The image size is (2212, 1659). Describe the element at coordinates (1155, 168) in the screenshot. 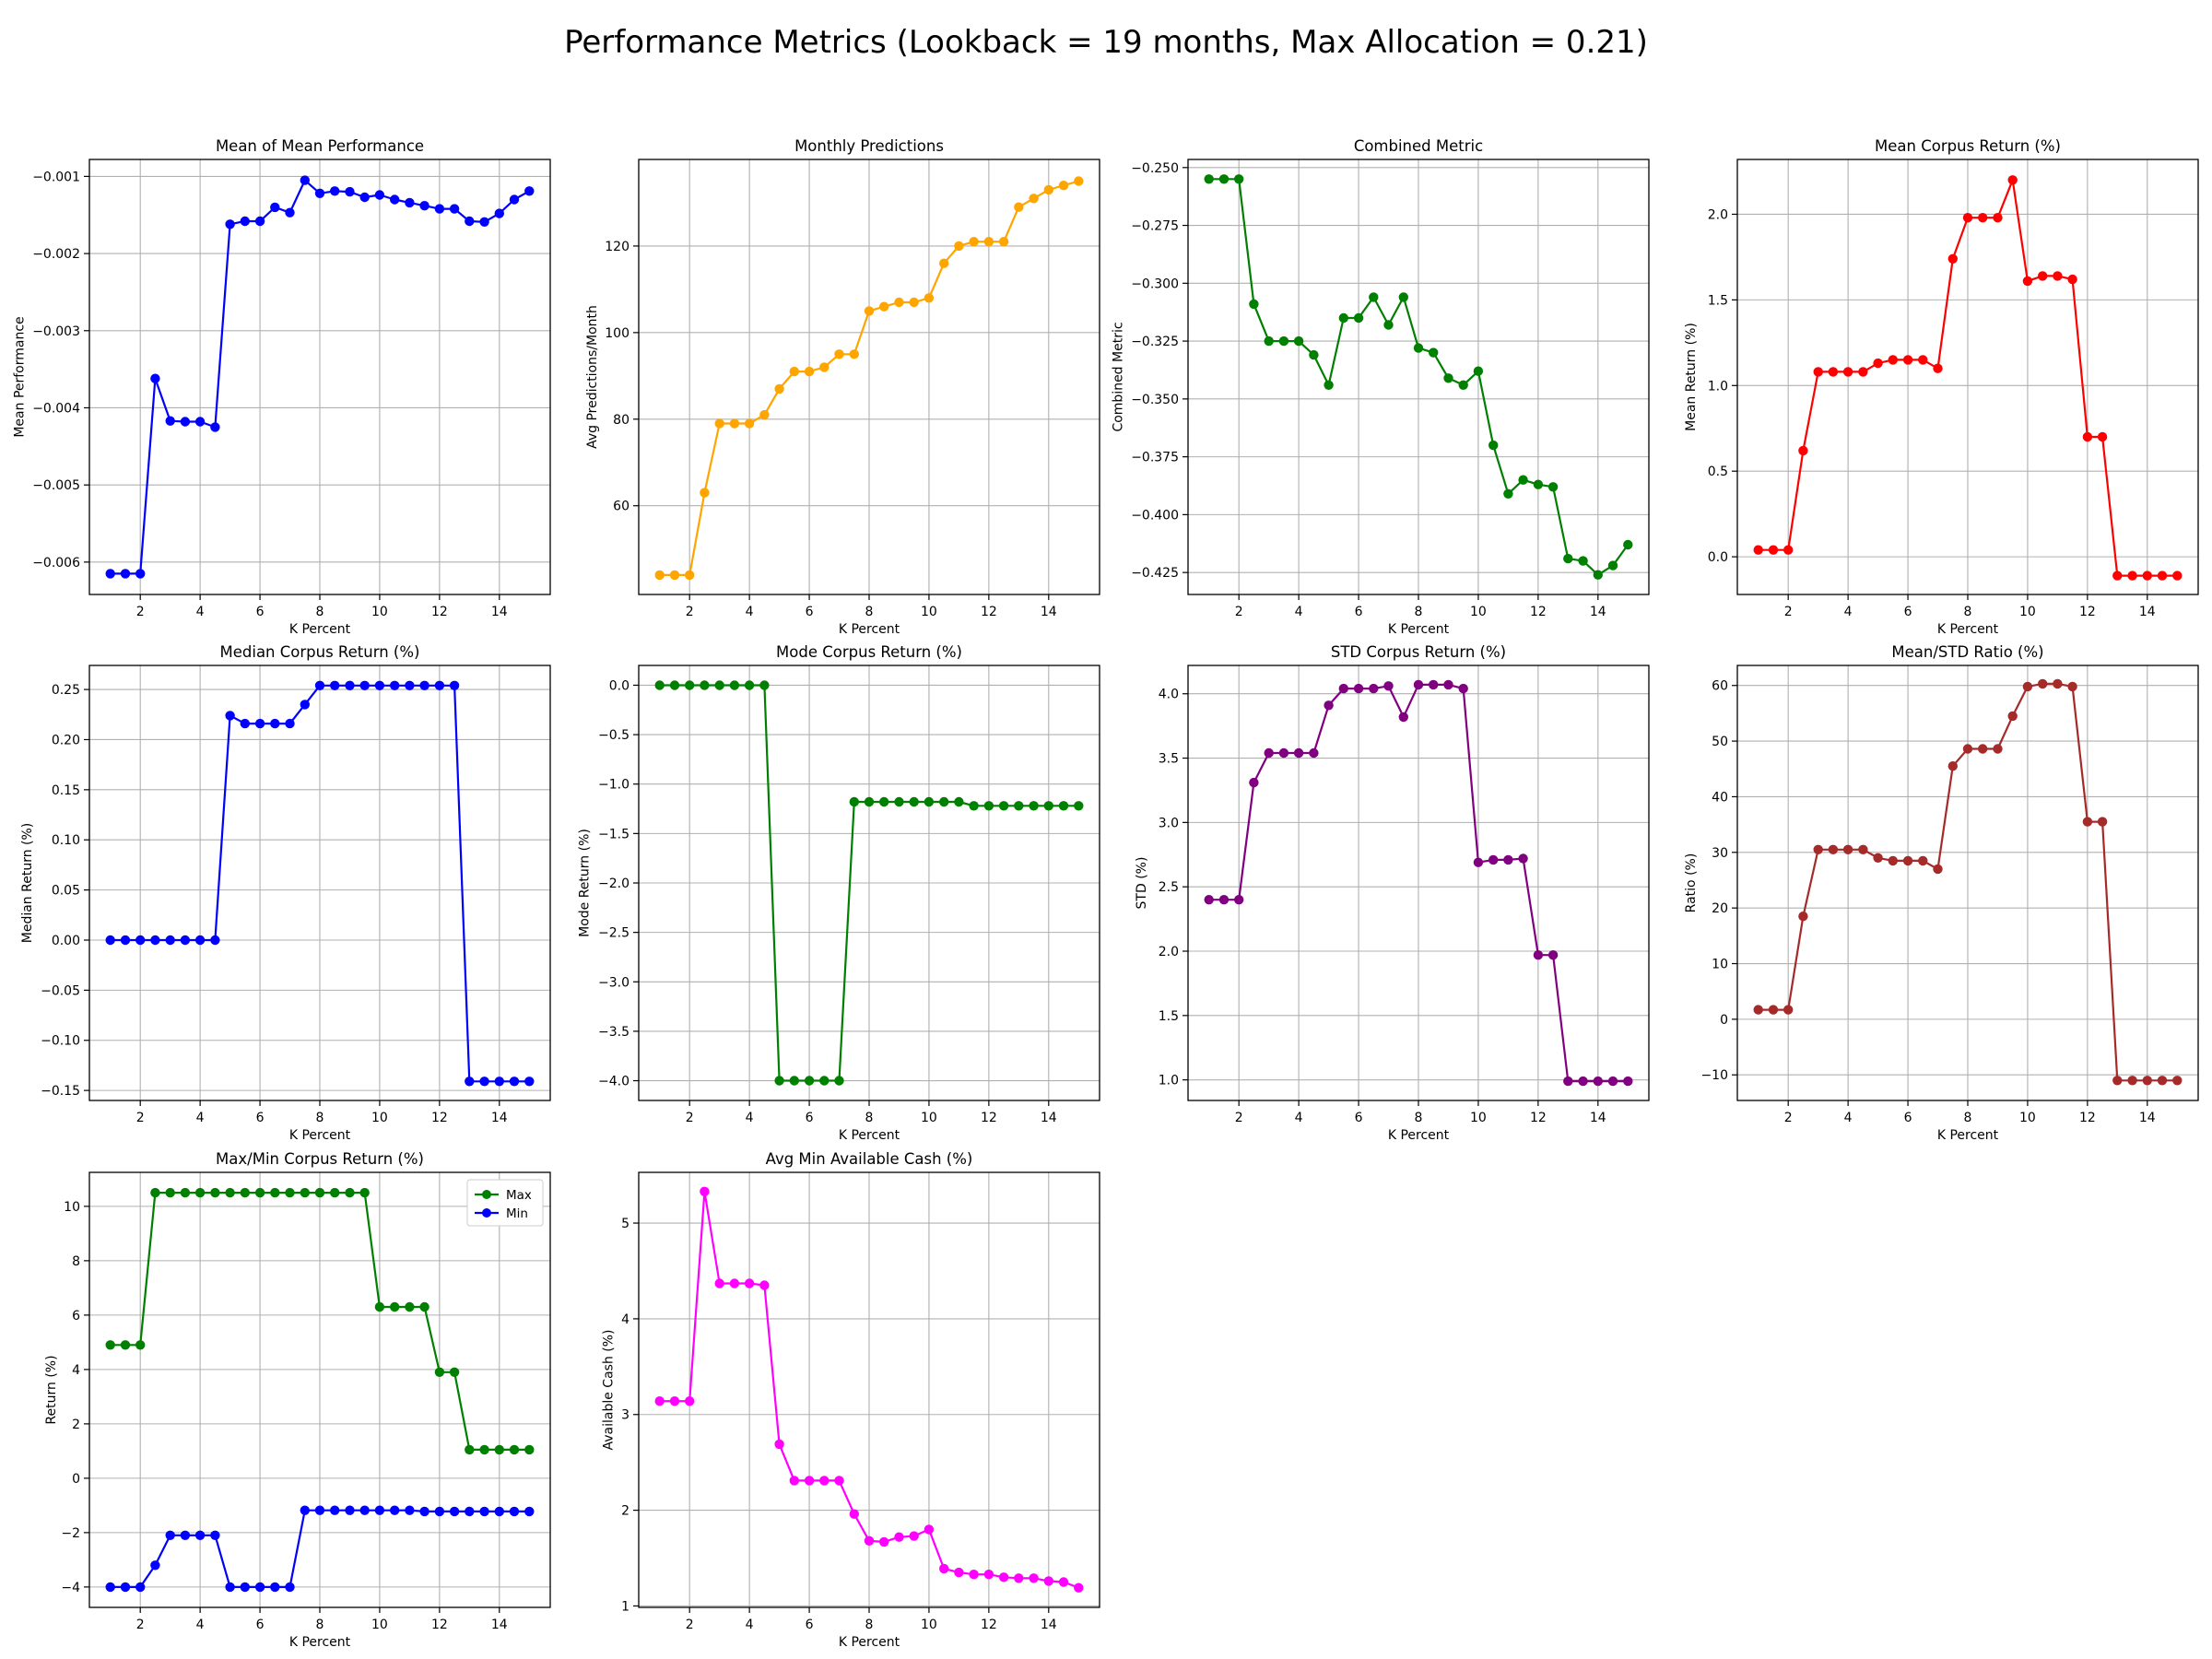

I see `y-tick-label: −0.250` at that location.